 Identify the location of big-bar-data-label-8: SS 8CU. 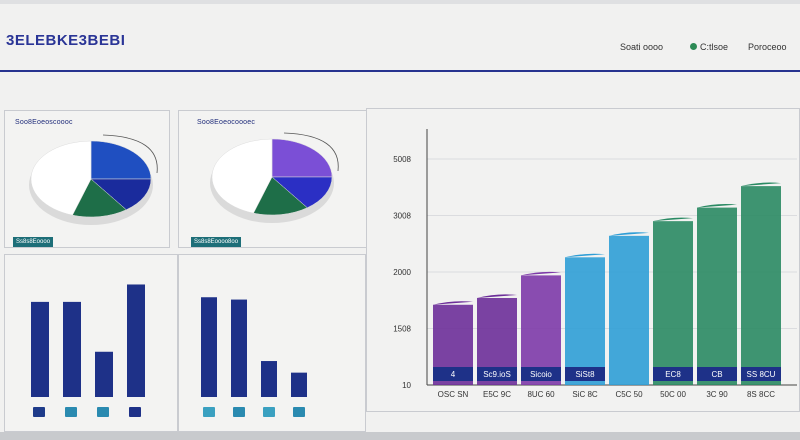
(761, 374).